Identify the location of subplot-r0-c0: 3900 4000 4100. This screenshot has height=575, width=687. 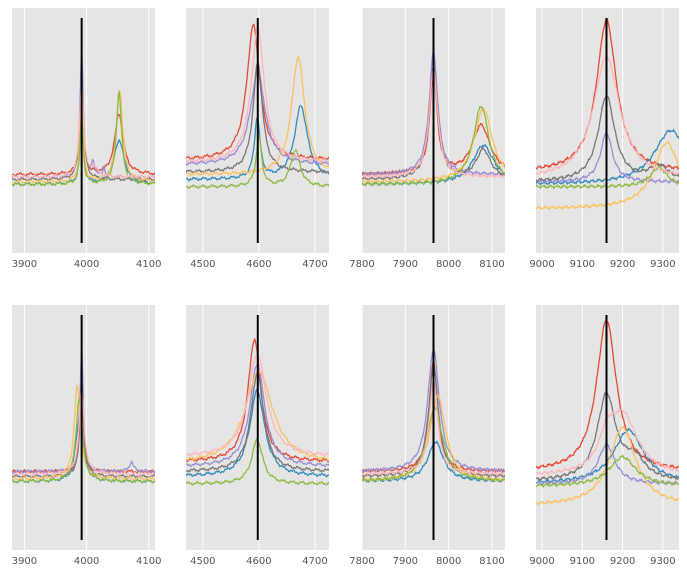
(87, 139).